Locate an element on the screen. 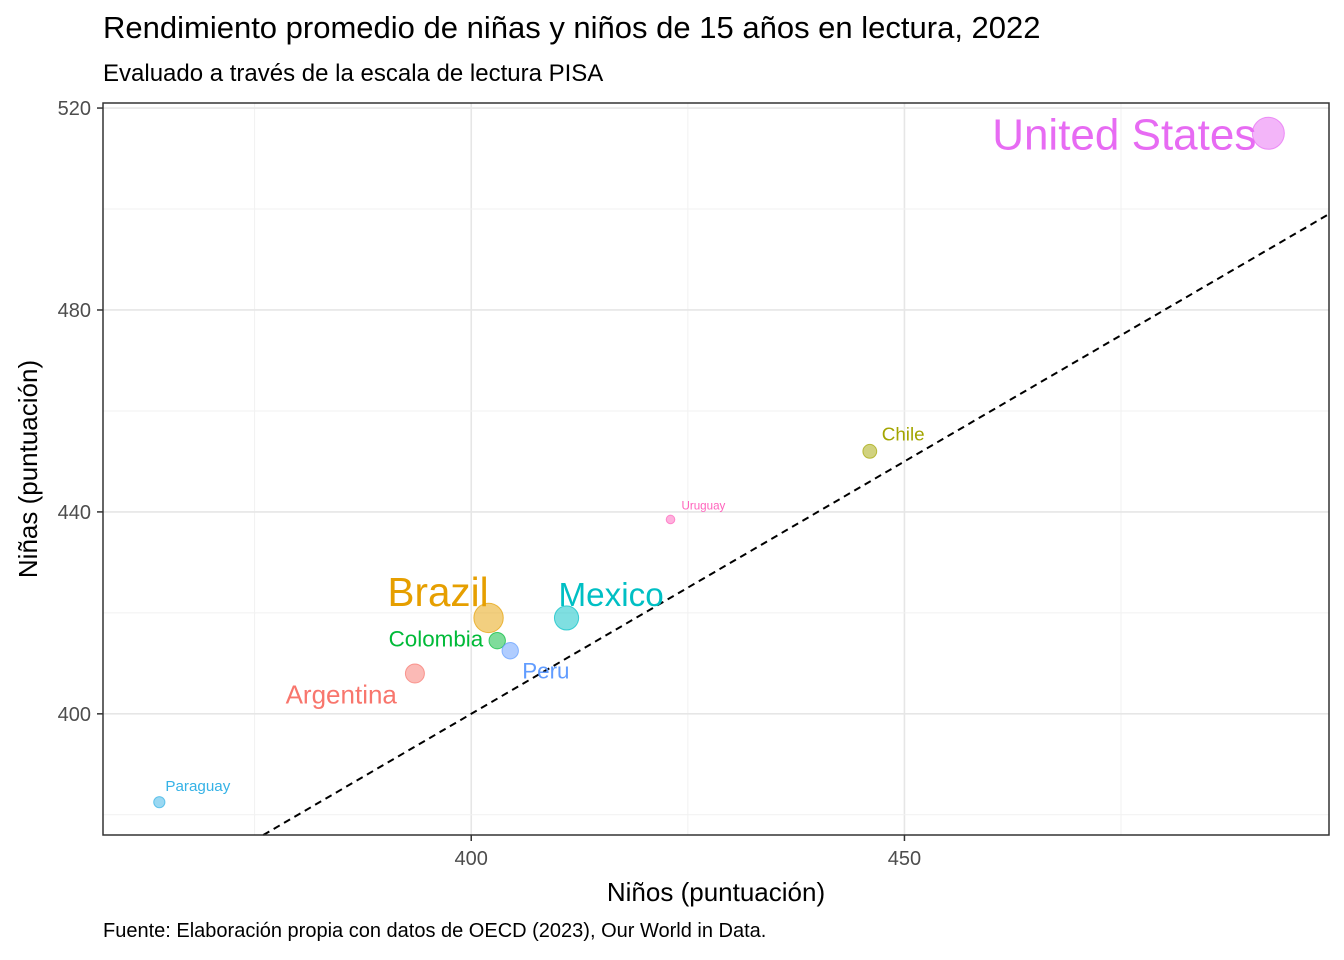 Image resolution: width=1344 pixels, height=960 pixels. point-united-states is located at coordinates (1268, 133).